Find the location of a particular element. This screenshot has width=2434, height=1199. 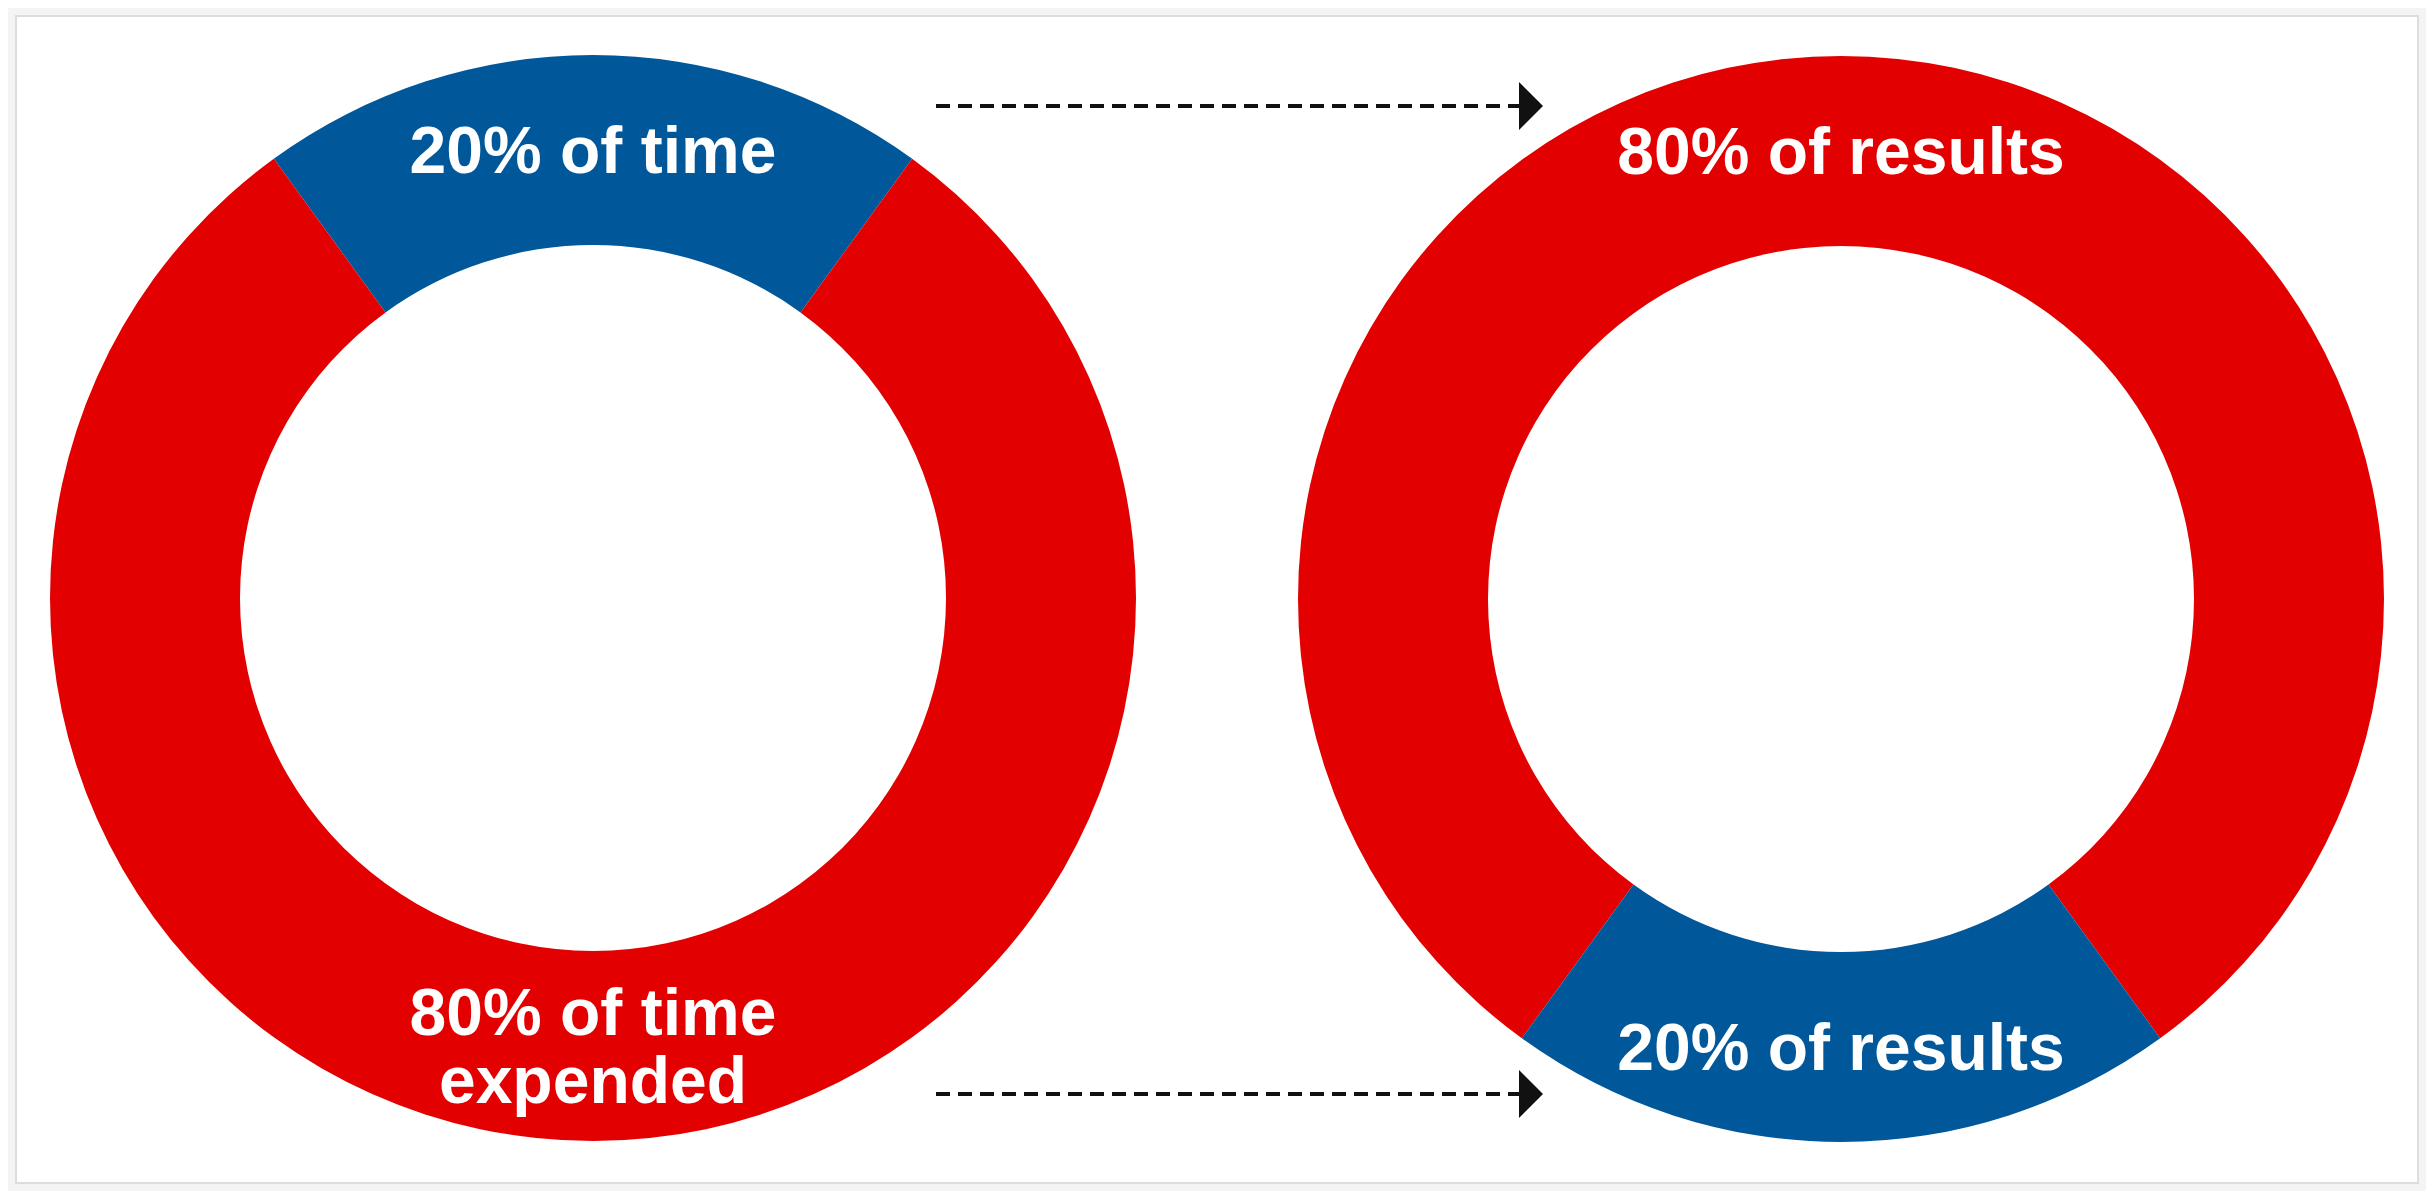

slice-label: 20% of results is located at coordinates (1841, 1047).